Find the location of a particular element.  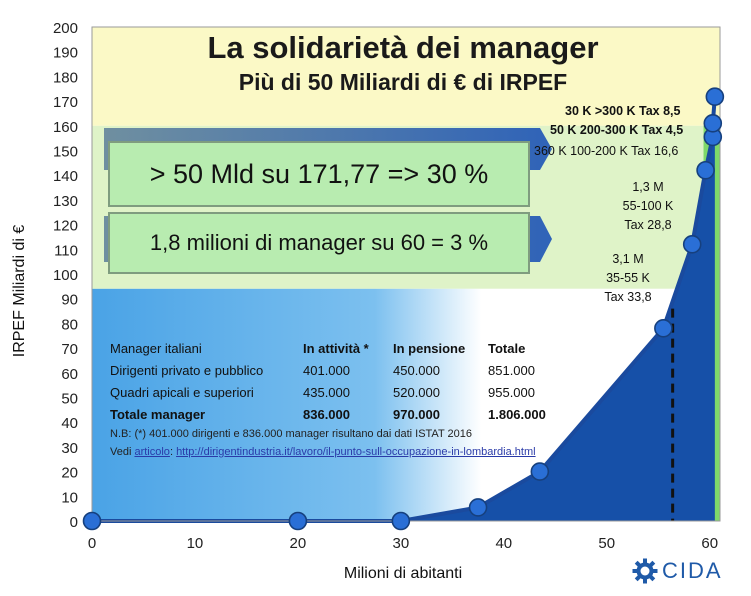

table-row-total: Totale manager 836.000 970.000 1.806.000 is located at coordinates (334, 417).